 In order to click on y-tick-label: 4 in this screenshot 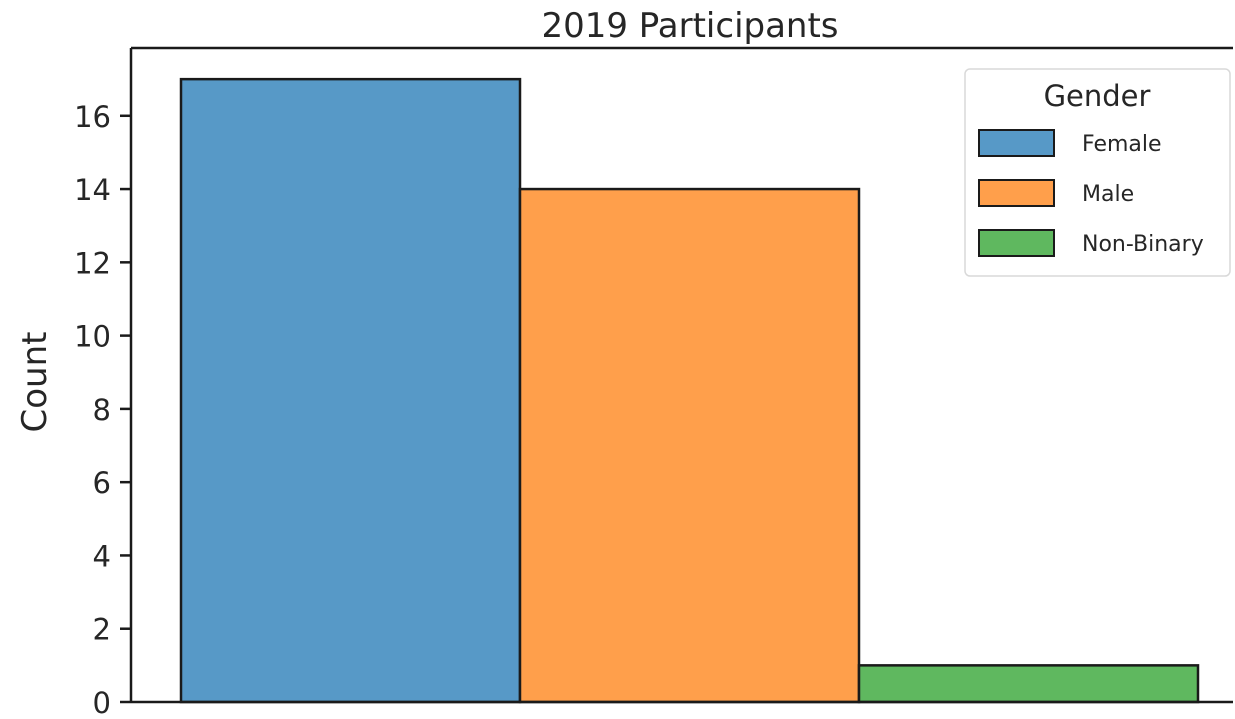, I will do `click(102, 556)`.